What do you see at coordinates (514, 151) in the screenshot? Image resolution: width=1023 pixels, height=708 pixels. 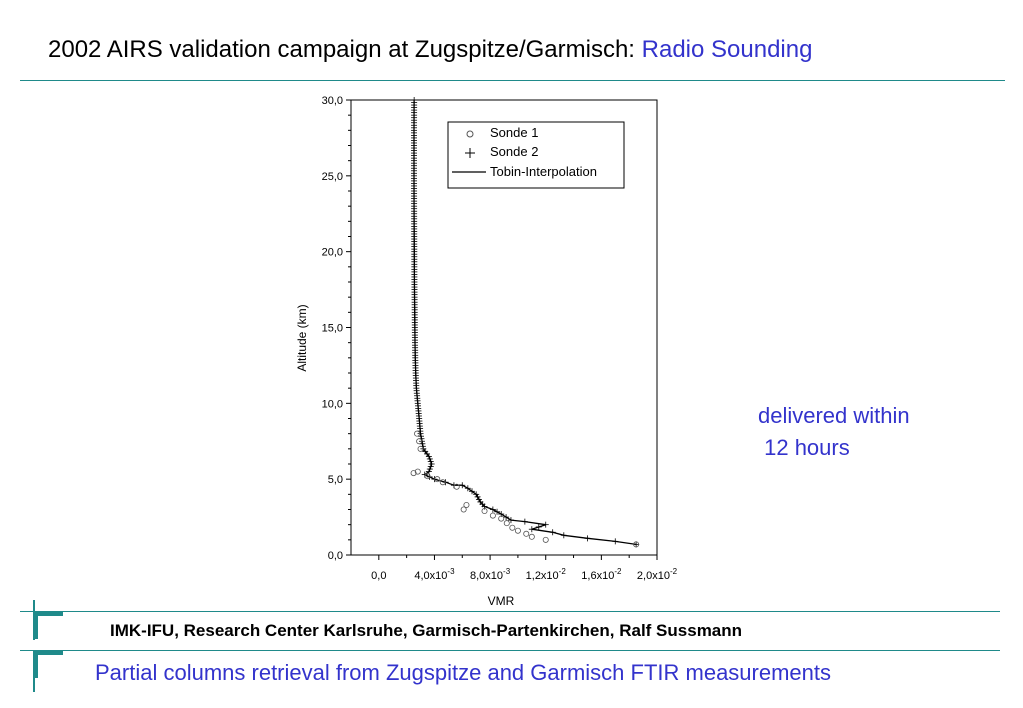 I see `legend-label: Sonde 2` at bounding box center [514, 151].